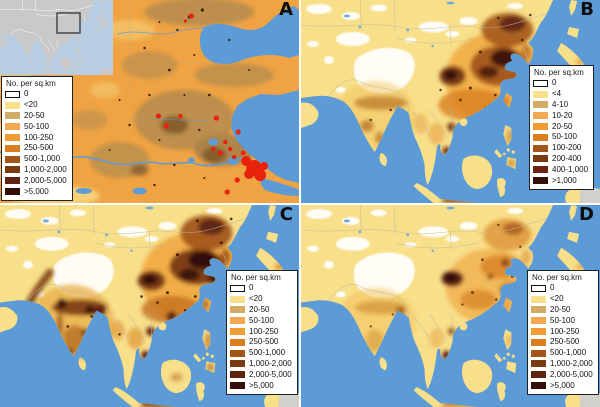 The image size is (600, 407). What do you see at coordinates (286, 10) in the screenshot?
I see `panel-letter-a: A` at bounding box center [286, 10].